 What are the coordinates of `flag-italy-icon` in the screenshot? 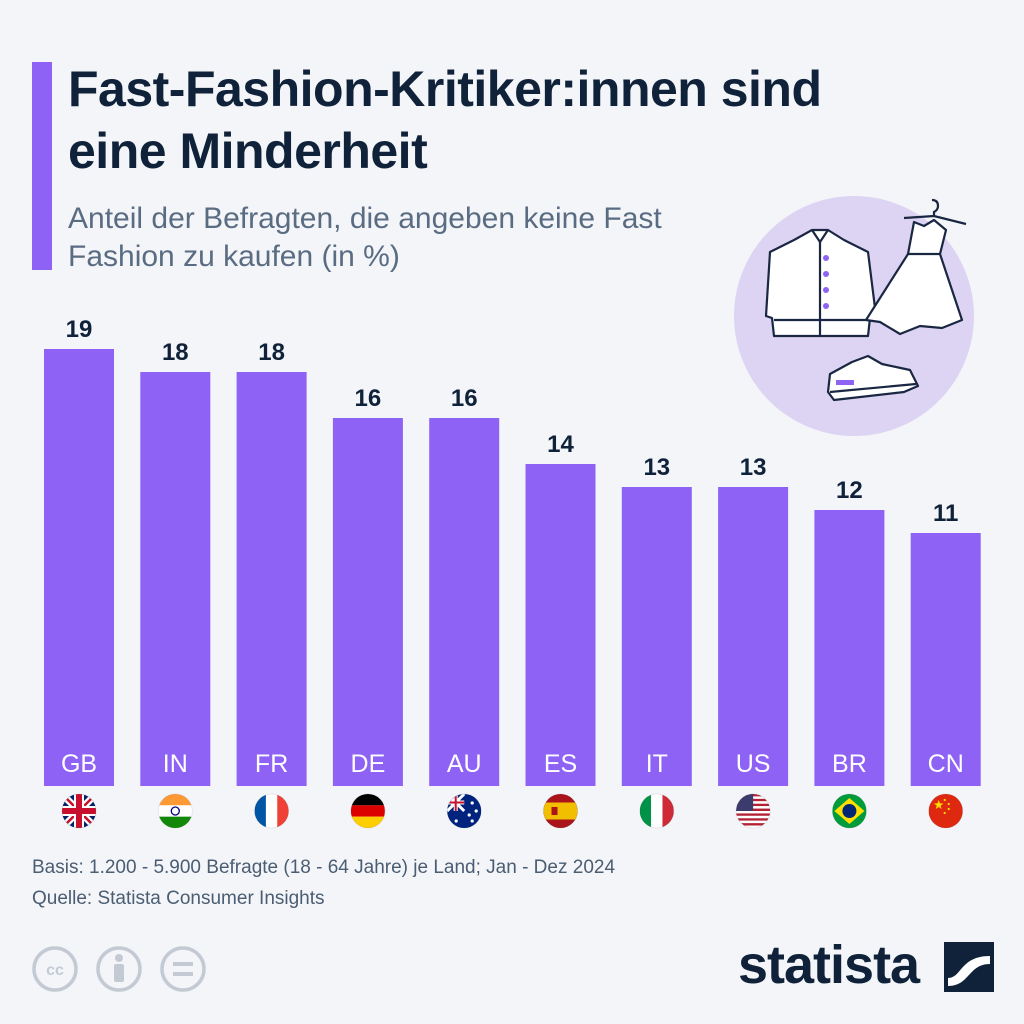 It's located at (656, 811).